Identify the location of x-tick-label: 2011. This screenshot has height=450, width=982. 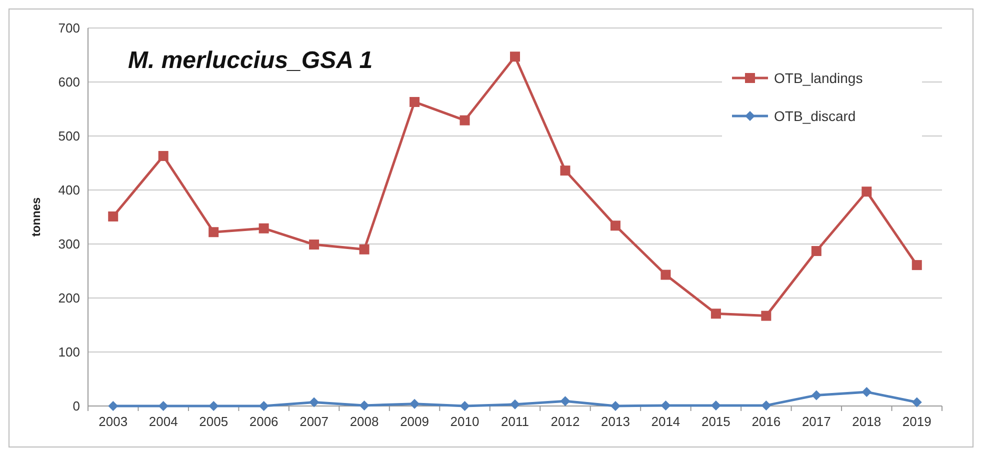
(515, 421).